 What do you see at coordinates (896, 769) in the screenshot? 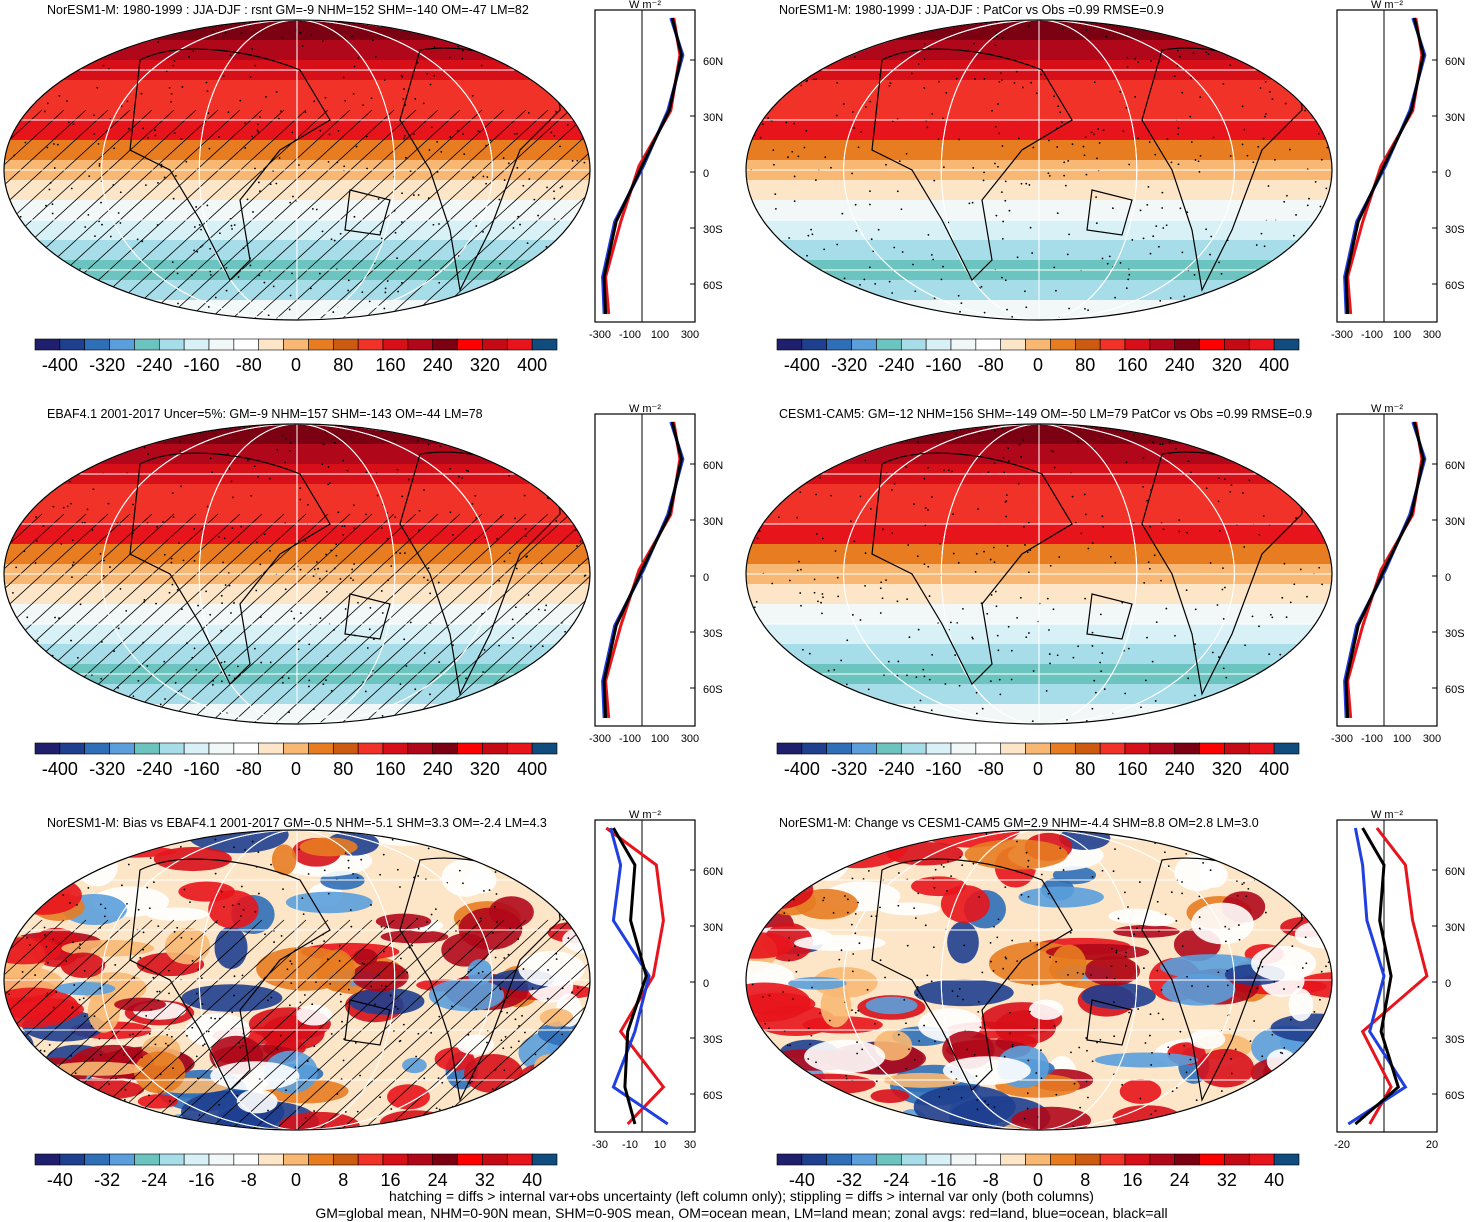
I see `colorbar-label: -240` at bounding box center [896, 769].